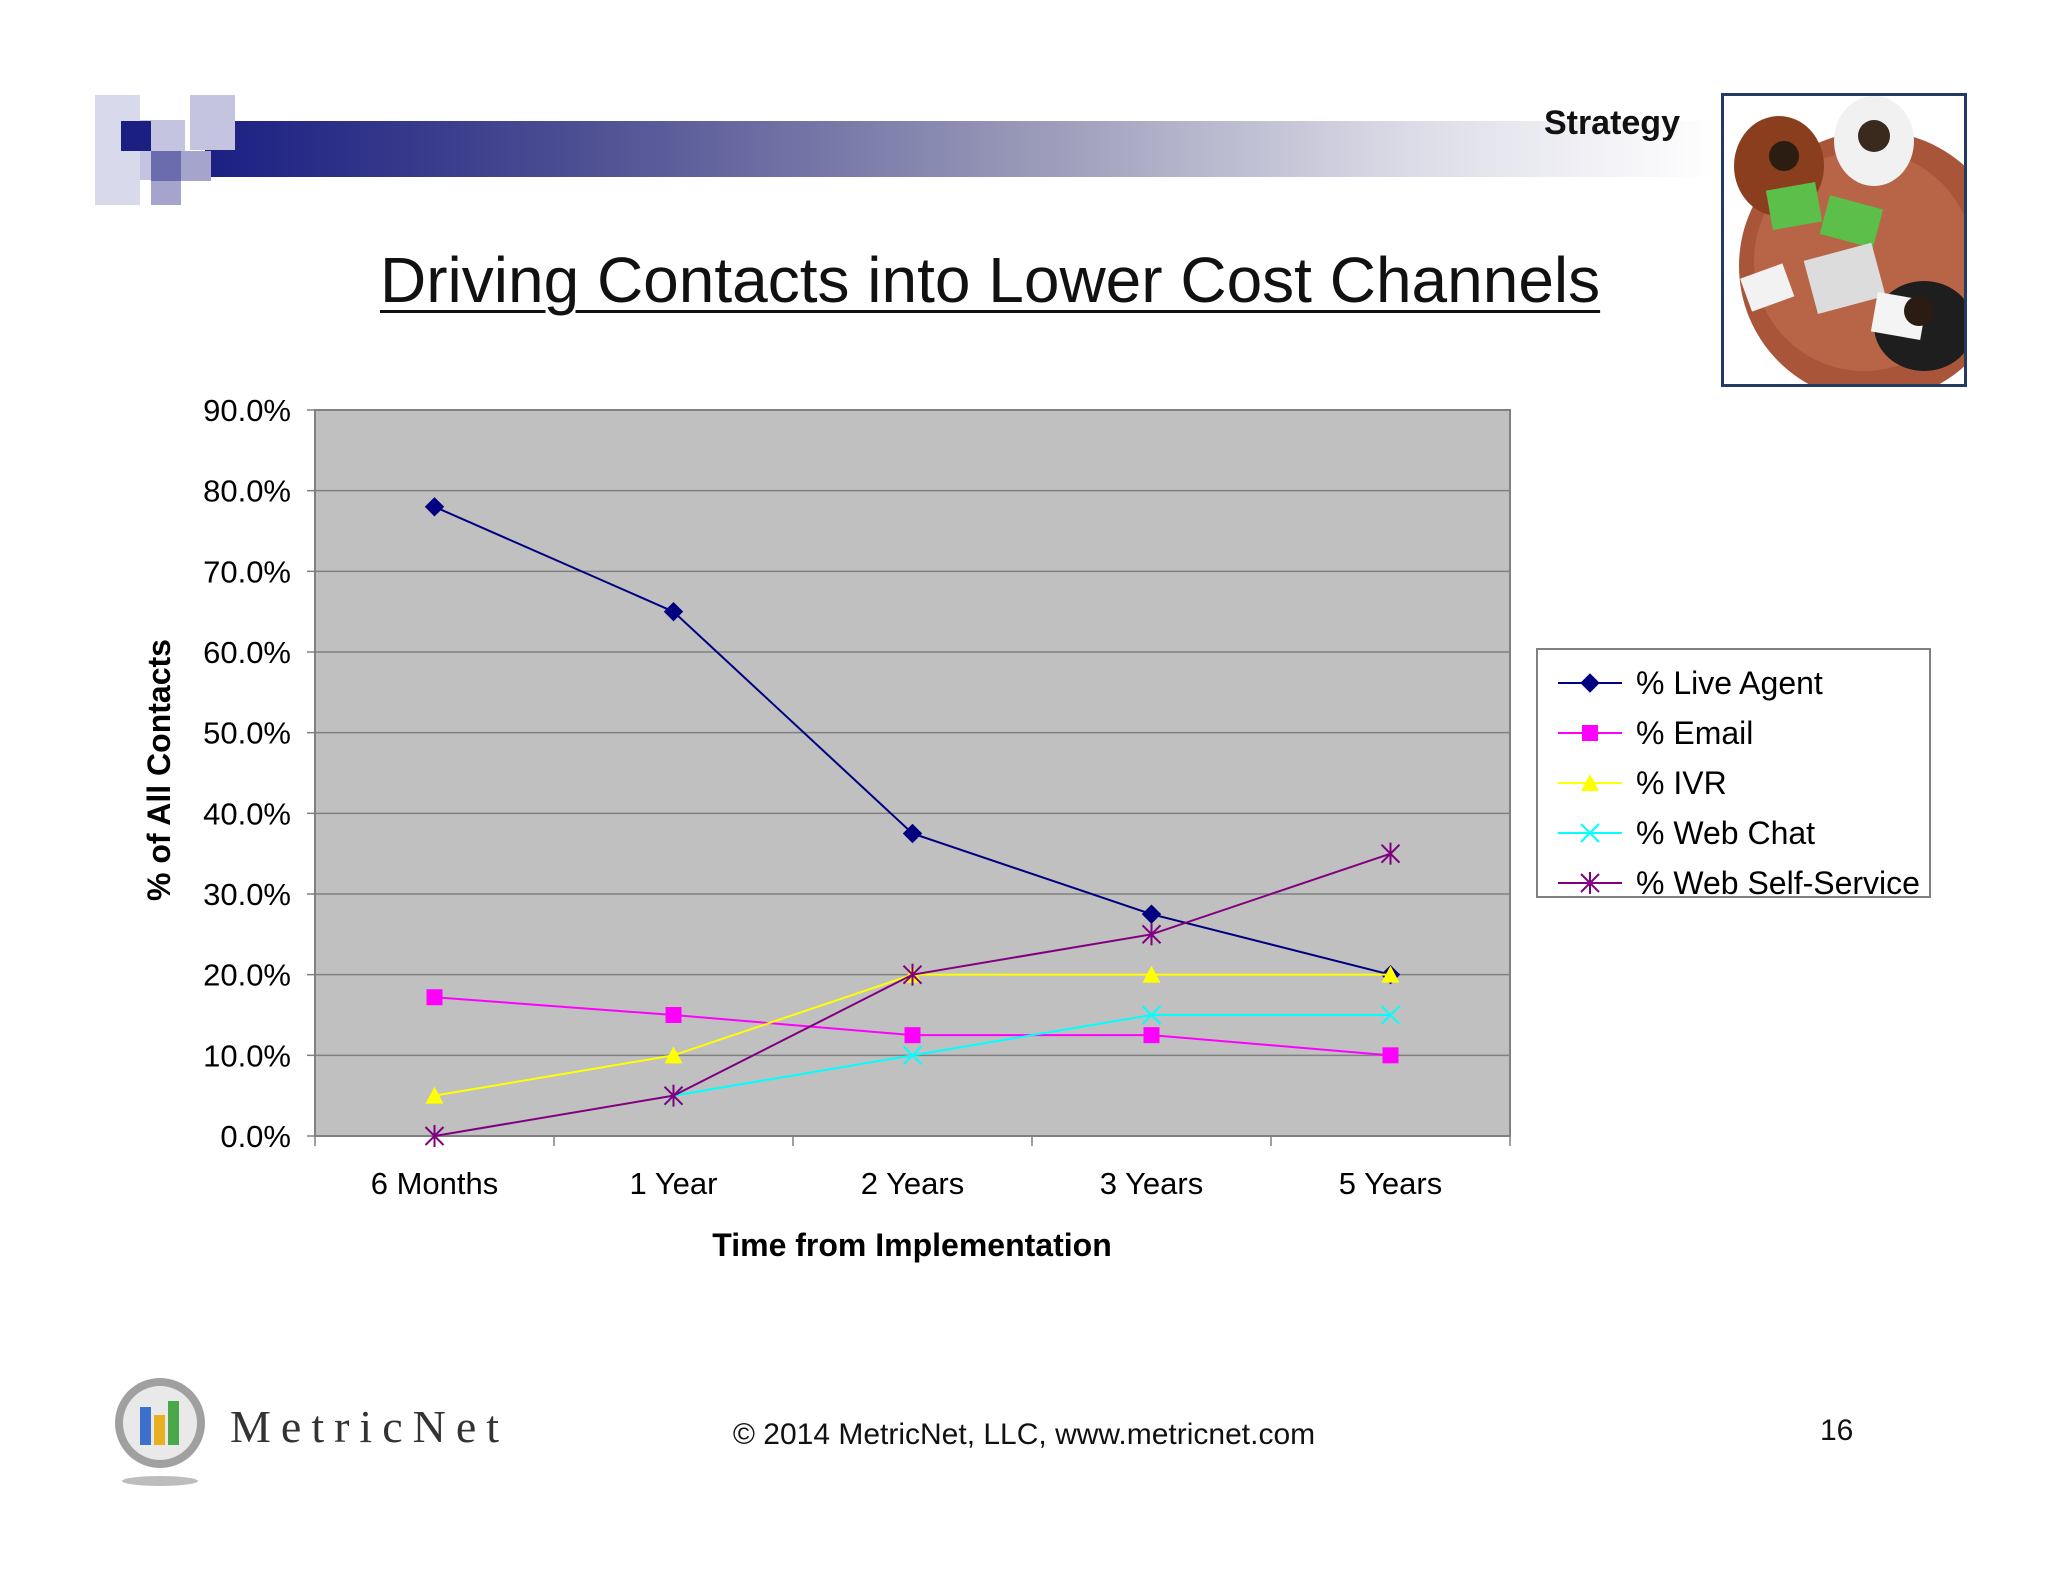 This screenshot has height=1582, width=2048. Describe the element at coordinates (912, 1183) in the screenshot. I see `x-tick-label: 2 Years` at that location.